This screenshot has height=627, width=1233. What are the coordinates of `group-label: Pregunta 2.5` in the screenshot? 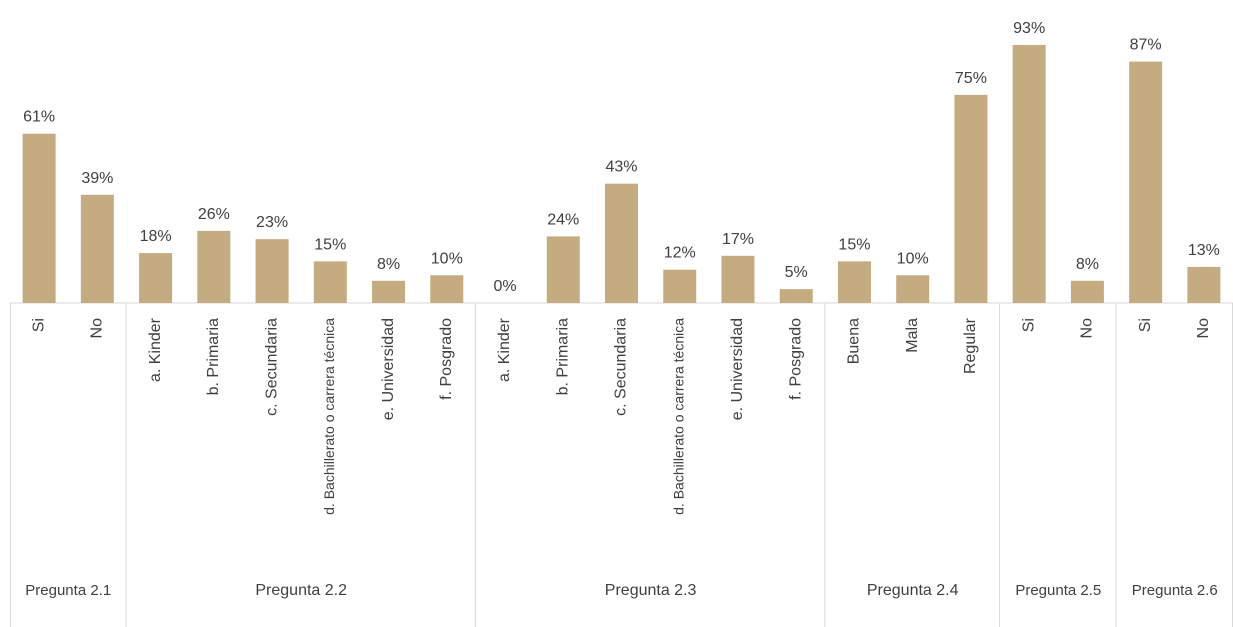 It's located at (1058, 590).